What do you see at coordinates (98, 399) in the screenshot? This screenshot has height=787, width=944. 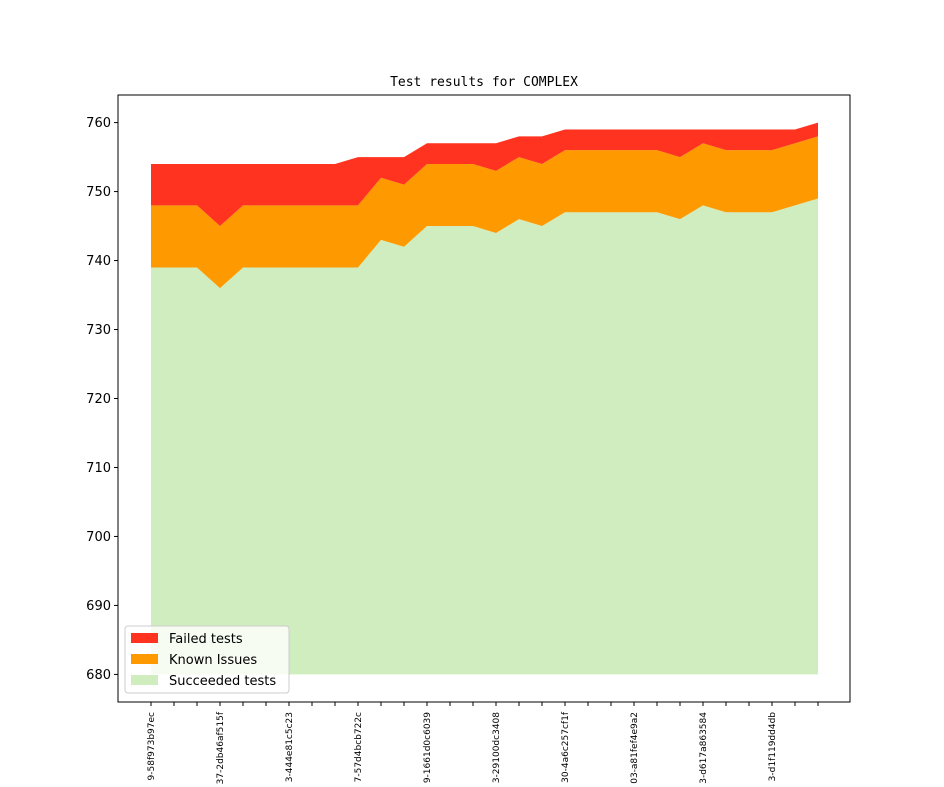 I see `y-tick-label: 720` at bounding box center [98, 399].